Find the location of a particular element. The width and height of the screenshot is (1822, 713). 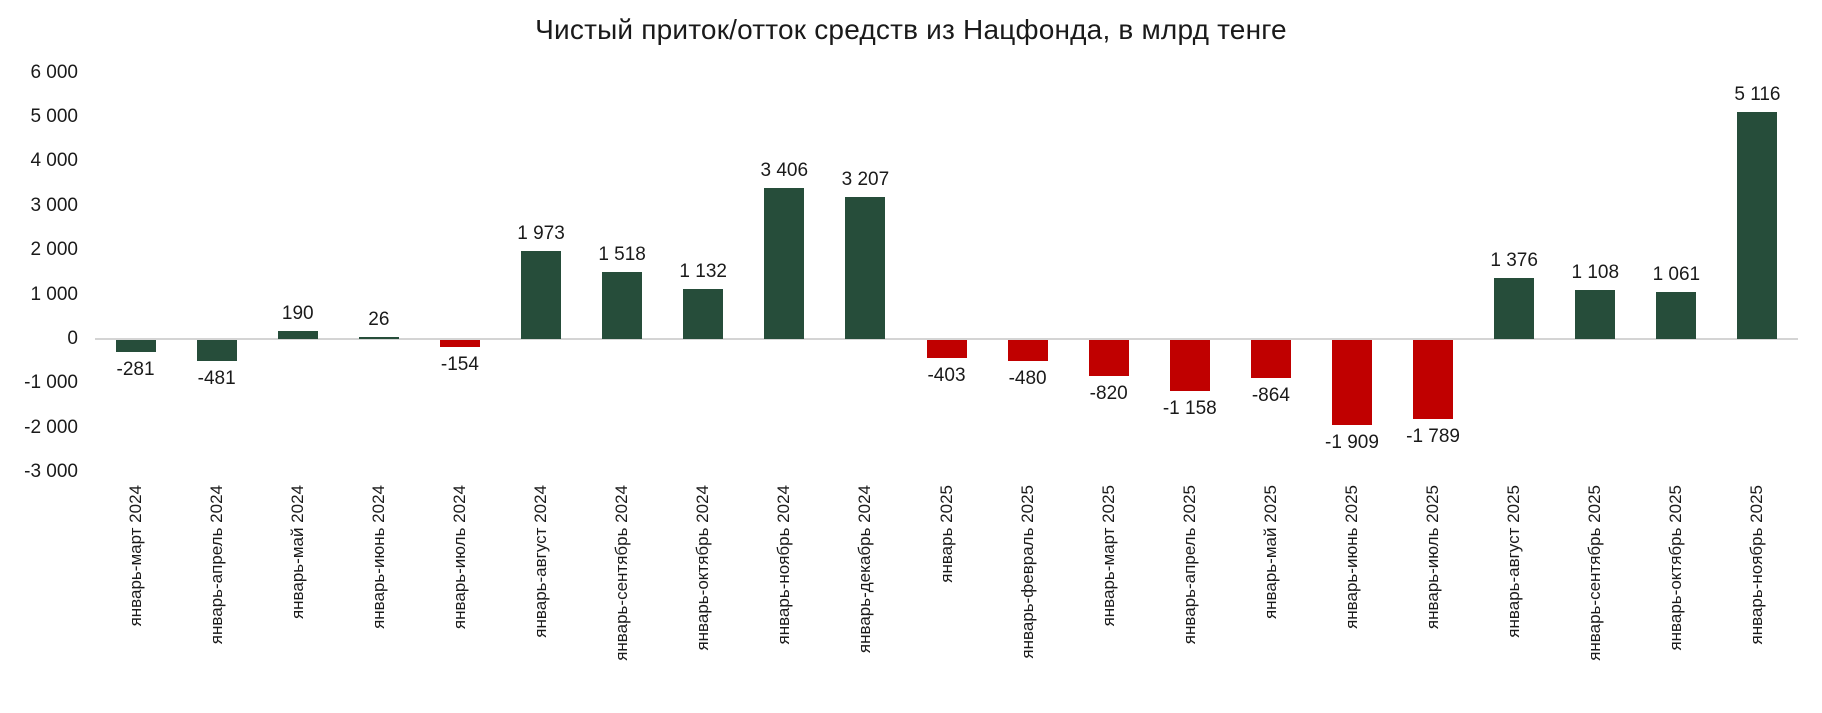

x-axis-category-label: январь-март 2024 is located at coordinates (135, 556).